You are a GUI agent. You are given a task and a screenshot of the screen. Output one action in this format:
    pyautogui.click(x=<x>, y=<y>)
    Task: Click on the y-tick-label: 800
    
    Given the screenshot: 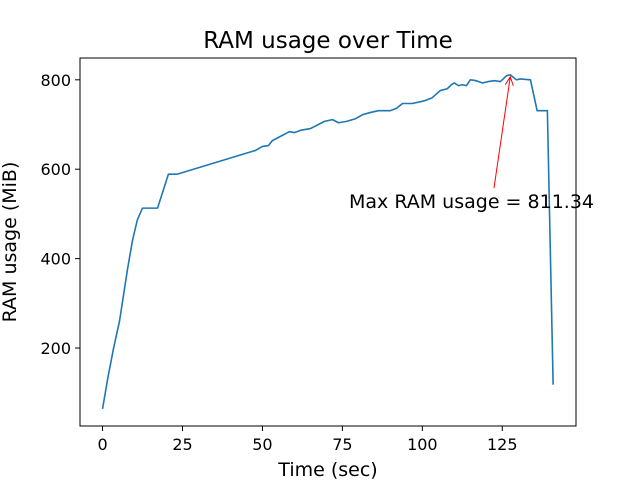 What is the action you would take?
    pyautogui.click(x=55, y=80)
    